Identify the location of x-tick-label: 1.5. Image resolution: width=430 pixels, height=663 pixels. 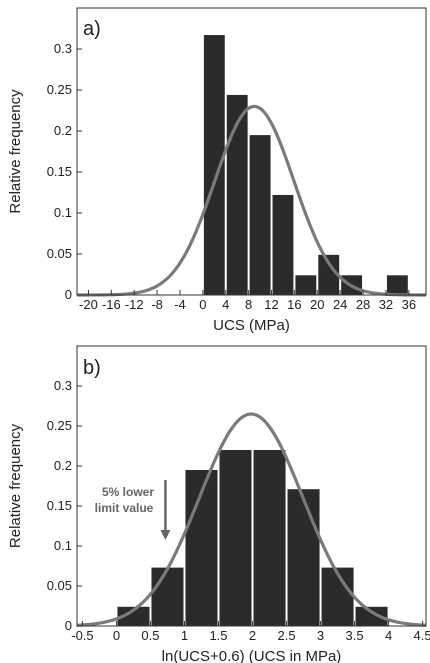
(218, 635).